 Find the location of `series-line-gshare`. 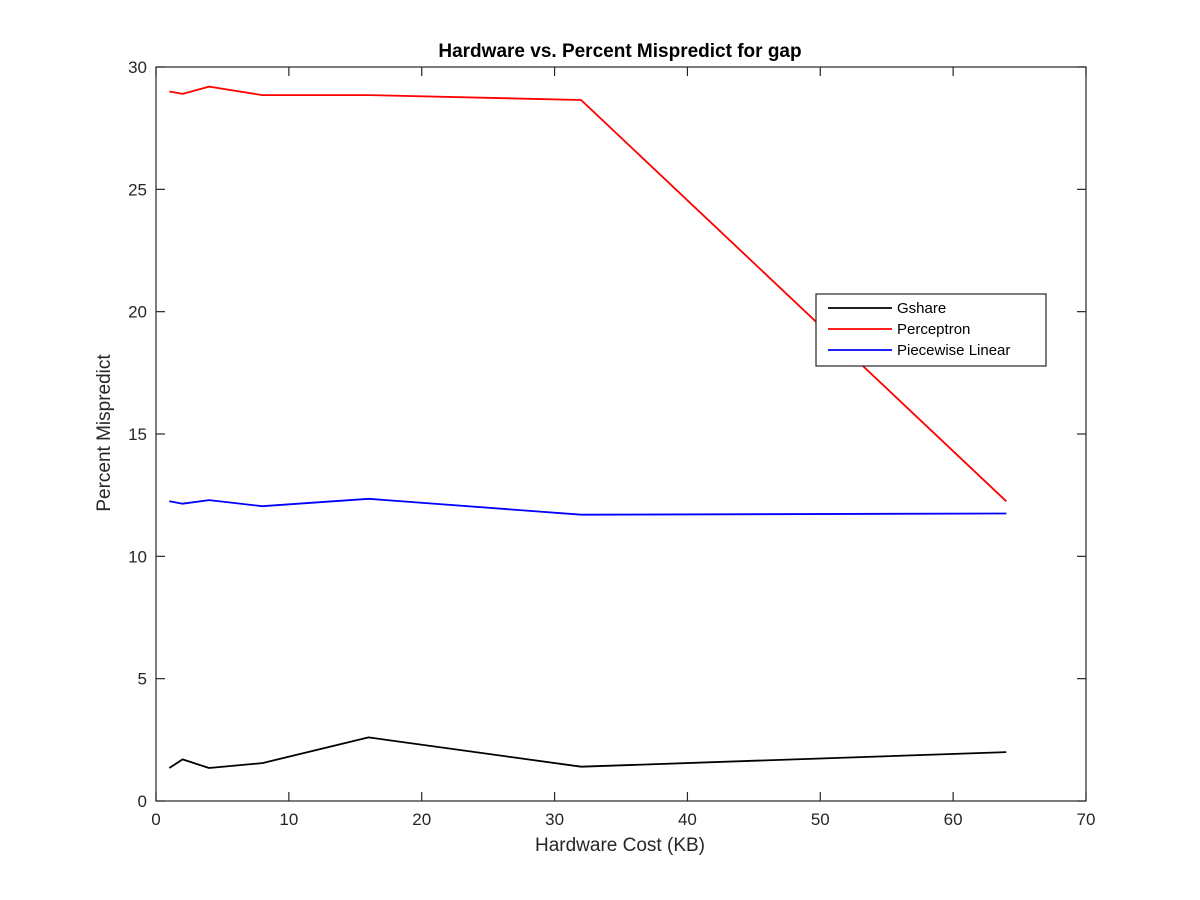

series-line-gshare is located at coordinates (587, 752).